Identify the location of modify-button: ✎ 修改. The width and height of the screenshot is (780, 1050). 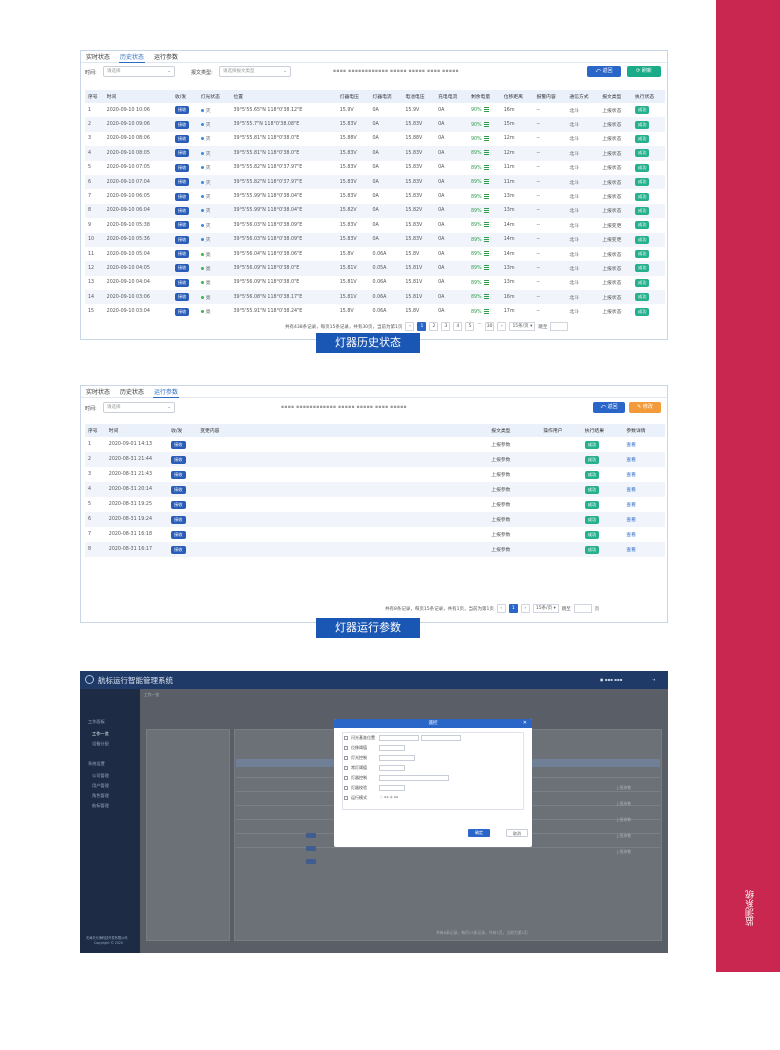
(645, 407).